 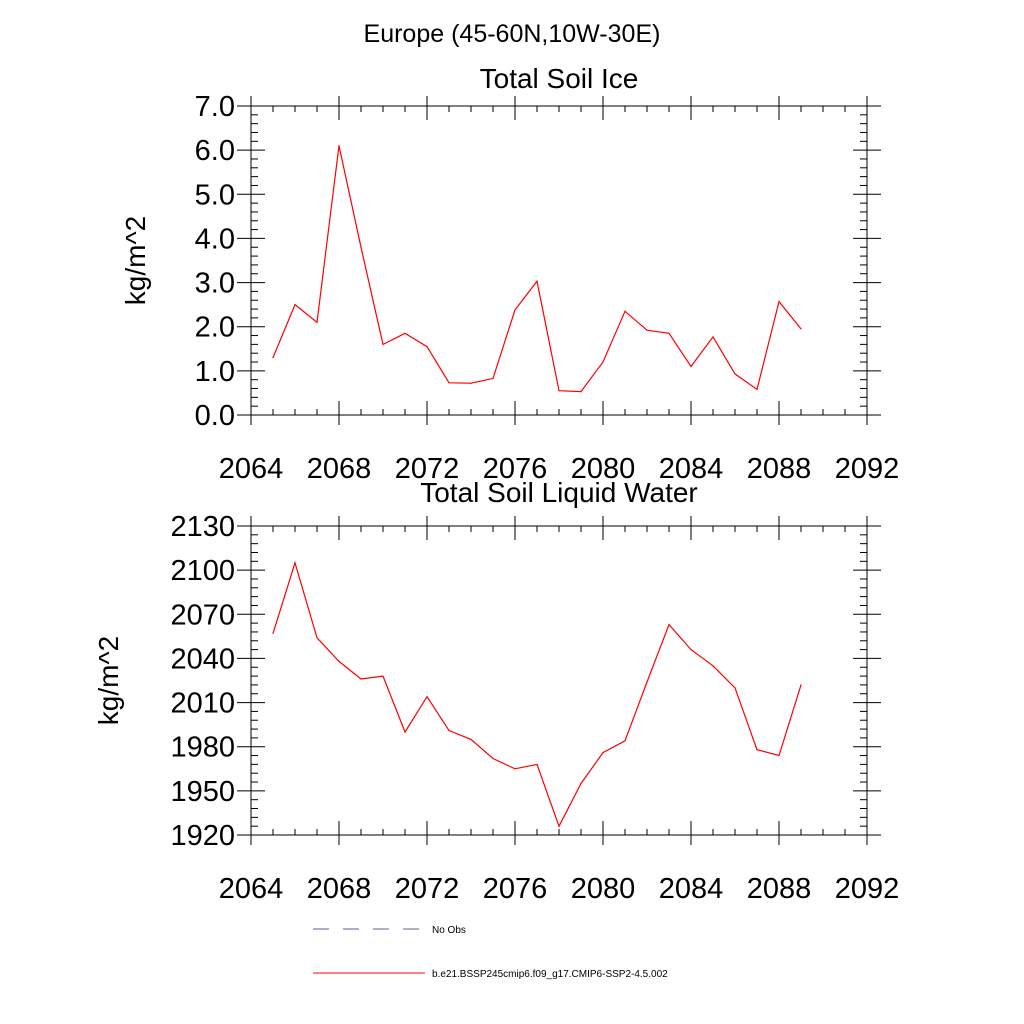 I want to click on y-tick-label: 2010, so click(x=202, y=704).